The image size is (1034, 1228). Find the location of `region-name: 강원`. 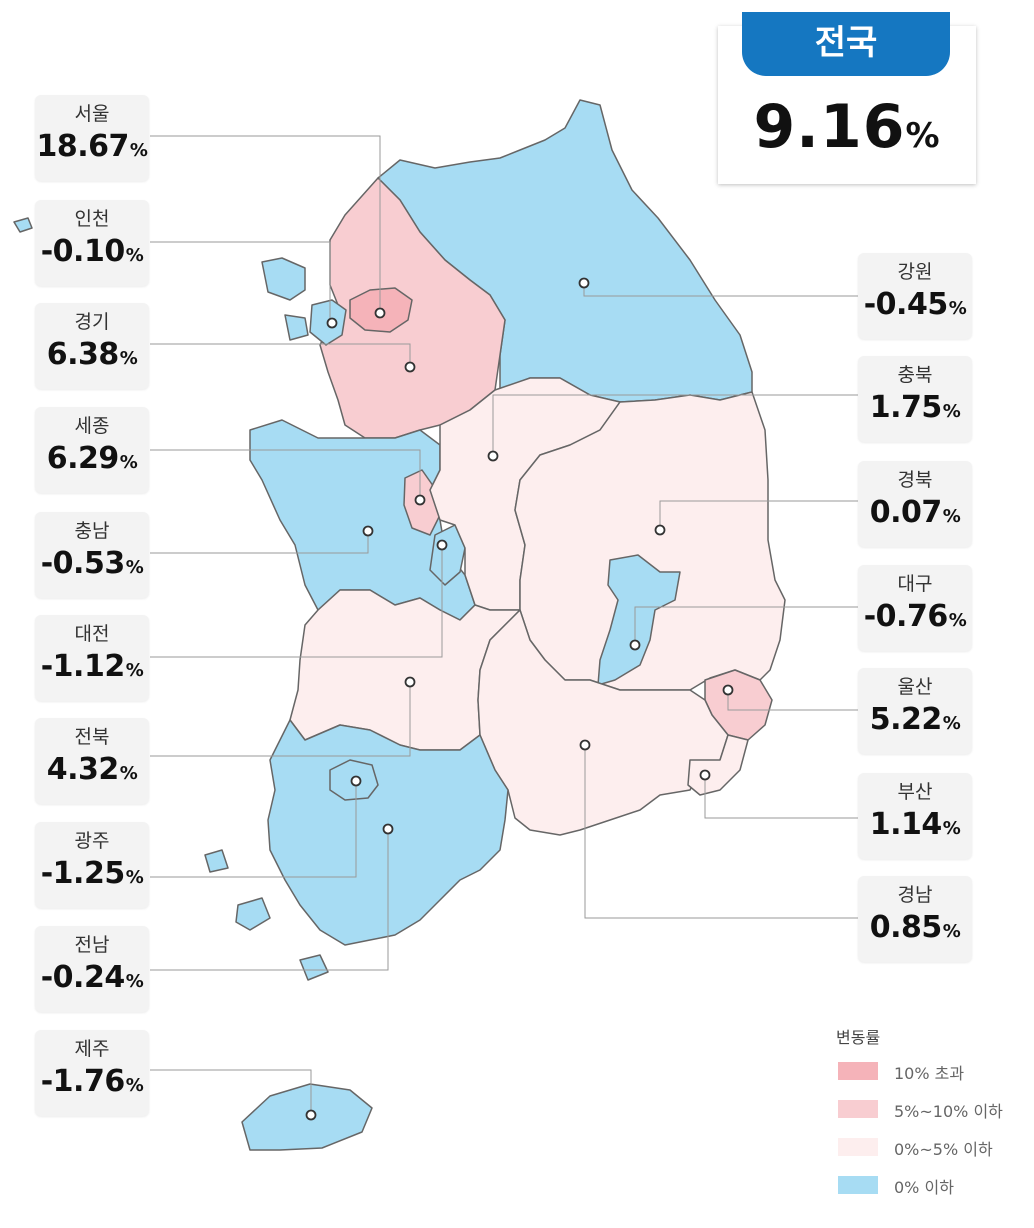

region-name: 강원 is located at coordinates (915, 272).